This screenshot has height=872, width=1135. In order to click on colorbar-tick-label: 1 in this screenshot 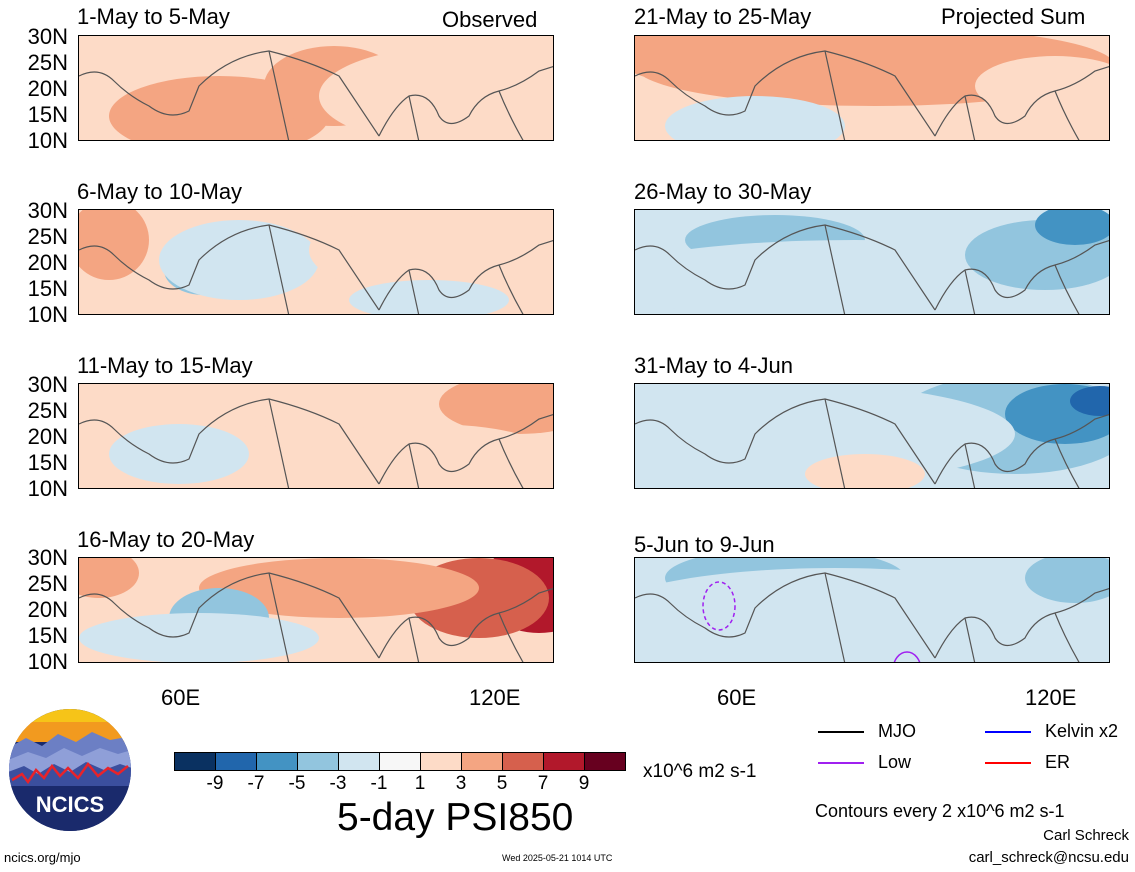, I will do `click(420, 783)`.